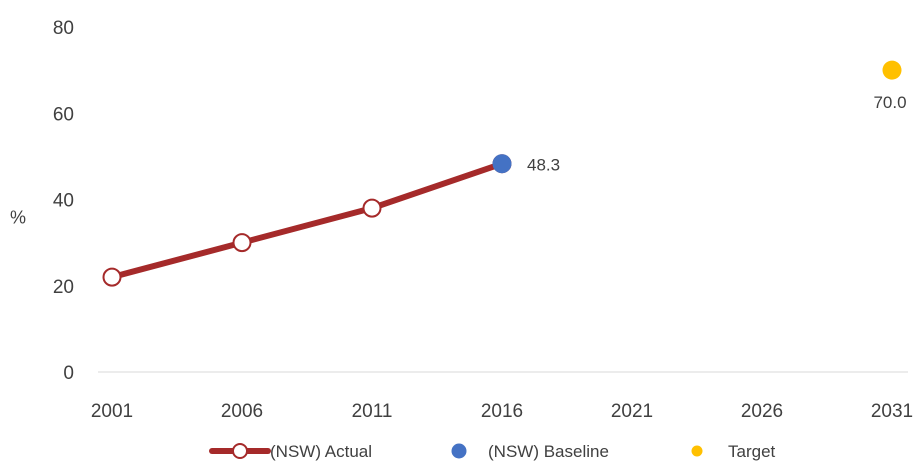 The height and width of the screenshot is (461, 920). What do you see at coordinates (112, 411) in the screenshot?
I see `x-tick-label: 2001` at bounding box center [112, 411].